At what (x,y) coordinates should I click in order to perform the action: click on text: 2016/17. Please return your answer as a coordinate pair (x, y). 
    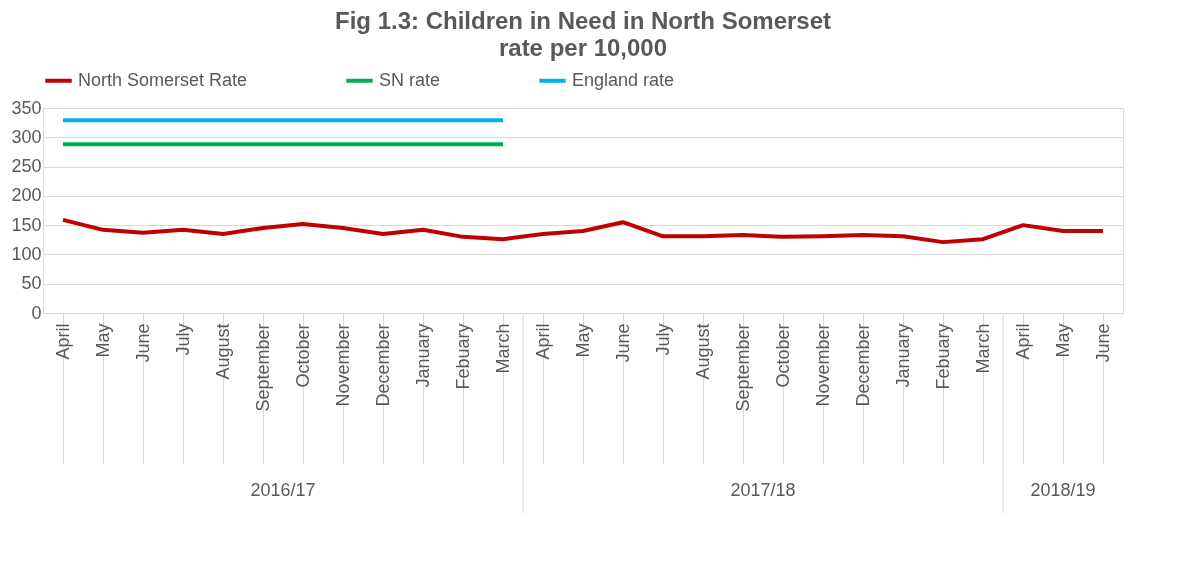
    Looking at the image, I should click on (283, 490).